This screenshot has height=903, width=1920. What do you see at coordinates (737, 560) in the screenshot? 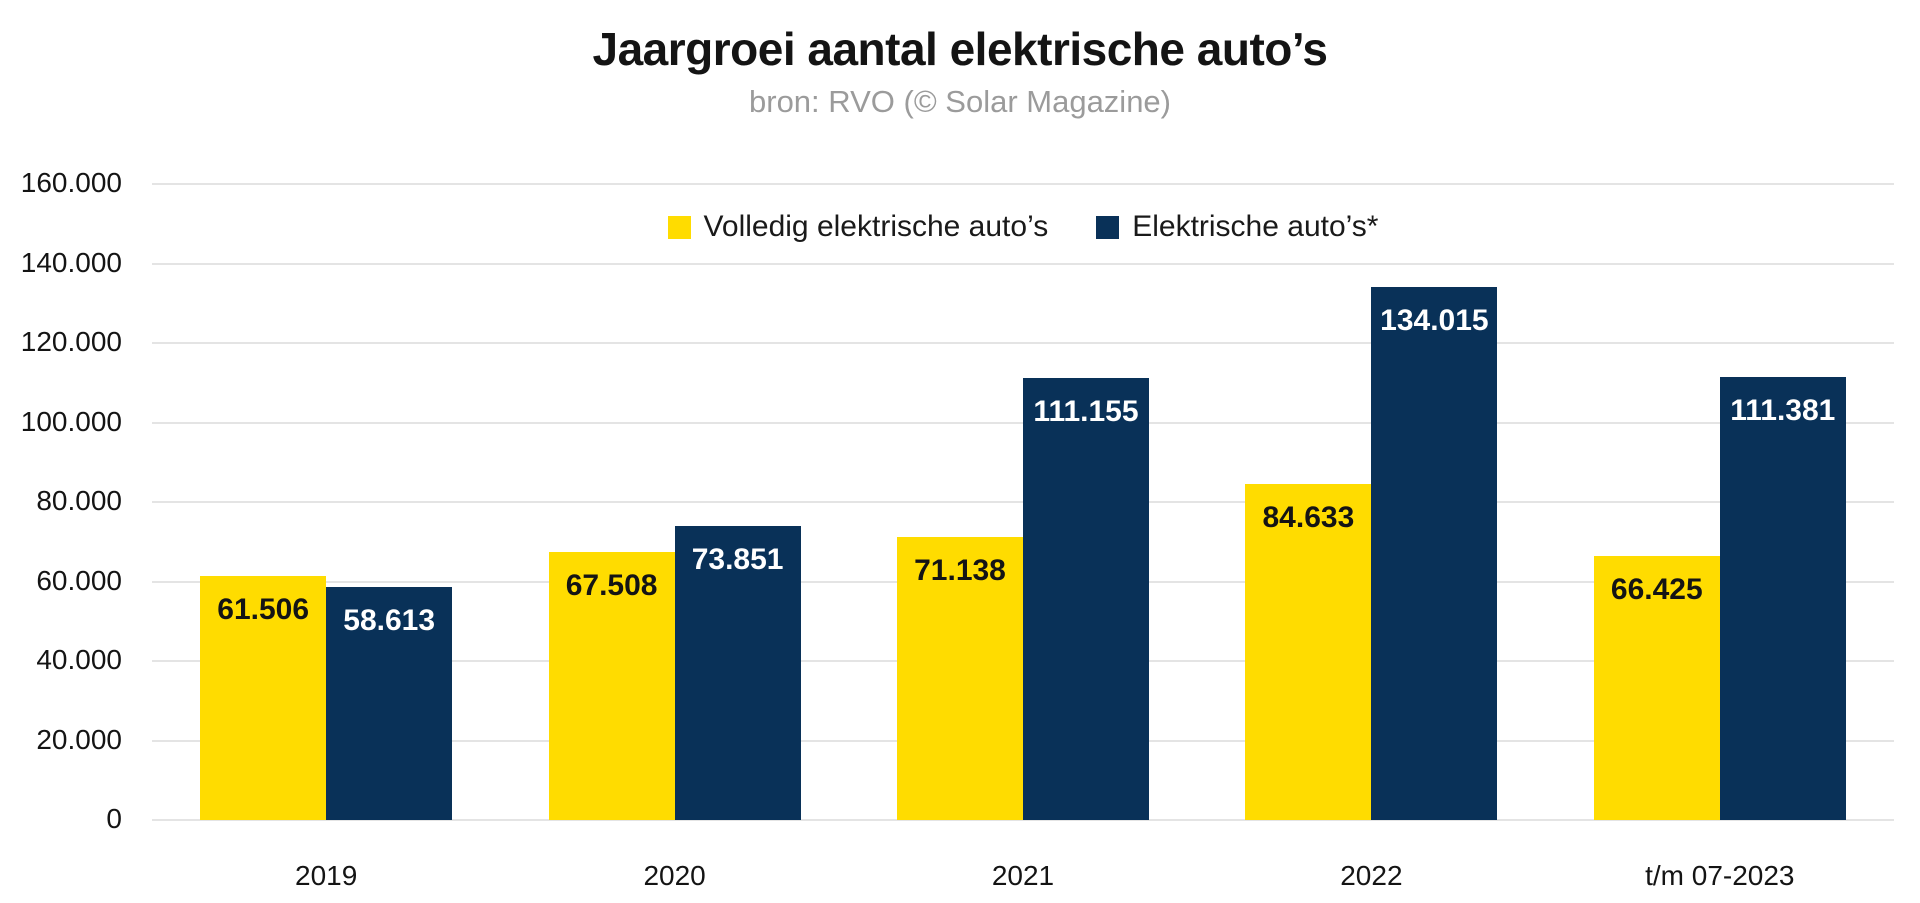
I see `bar-value-label: 73.851` at bounding box center [737, 560].